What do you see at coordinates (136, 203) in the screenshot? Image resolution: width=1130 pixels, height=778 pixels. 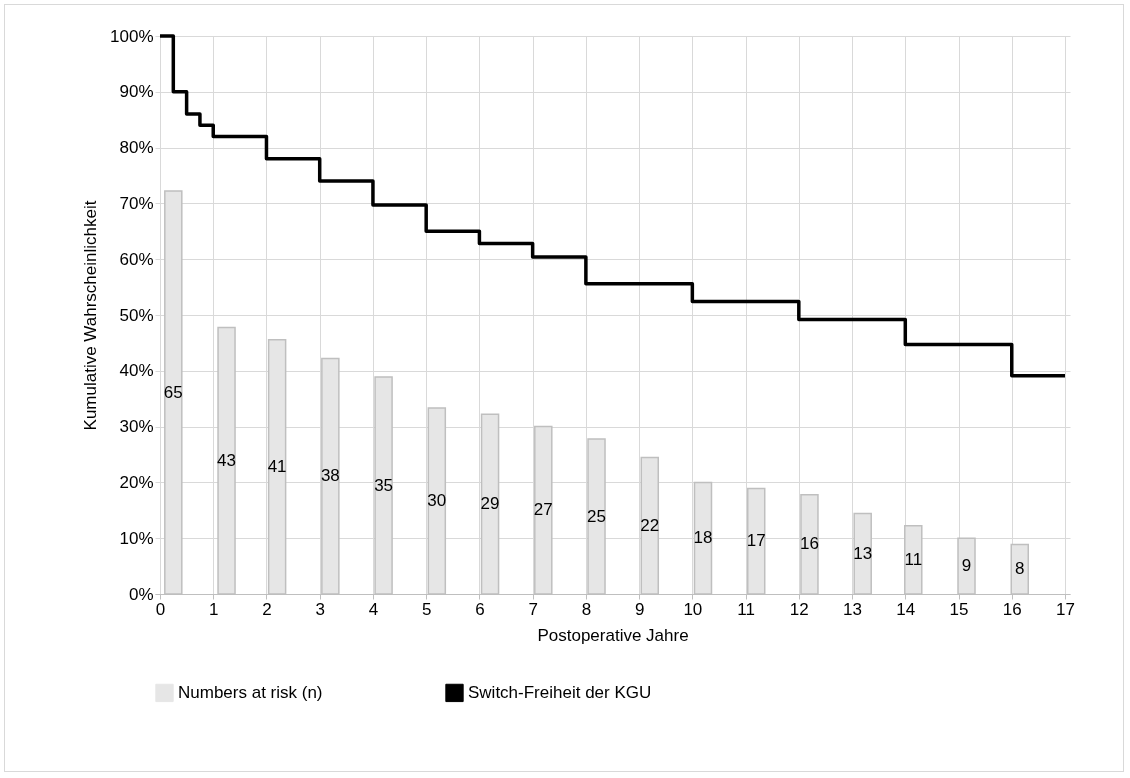 I see `y-tick-label: 70%` at bounding box center [136, 203].